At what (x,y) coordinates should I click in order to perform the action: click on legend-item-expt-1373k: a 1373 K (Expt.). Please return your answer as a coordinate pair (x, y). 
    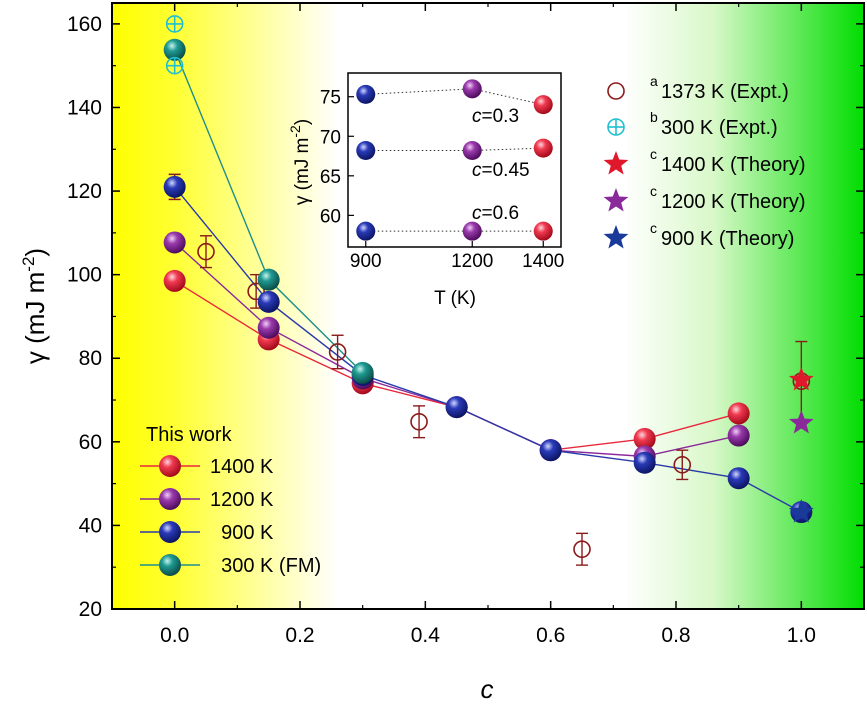
    Looking at the image, I should click on (698, 88).